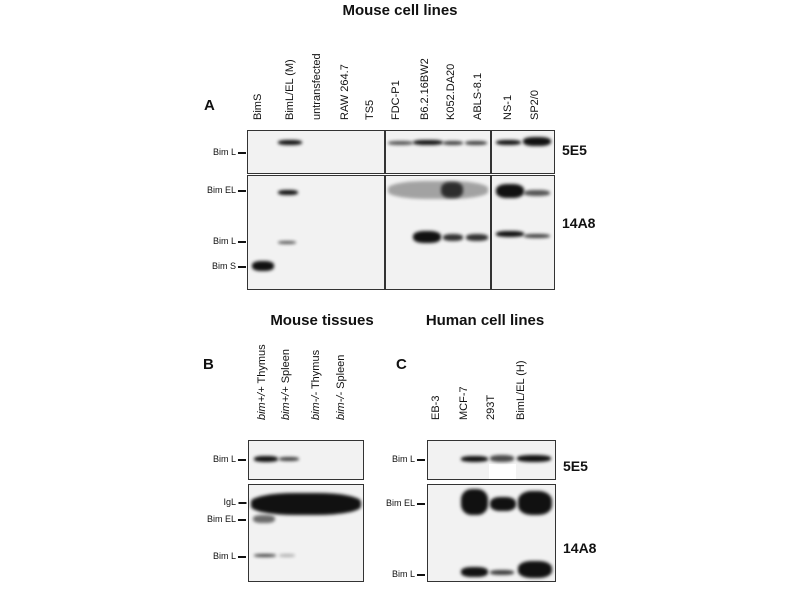  I want to click on panel-a-letter: A, so click(209, 105).